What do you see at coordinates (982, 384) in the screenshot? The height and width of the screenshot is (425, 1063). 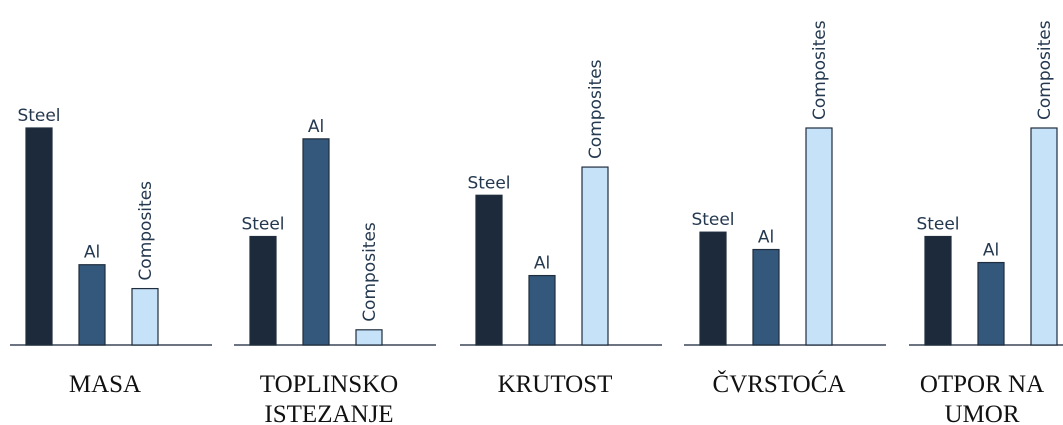 I see `group-label-5-line-1: OTPOR NA` at bounding box center [982, 384].